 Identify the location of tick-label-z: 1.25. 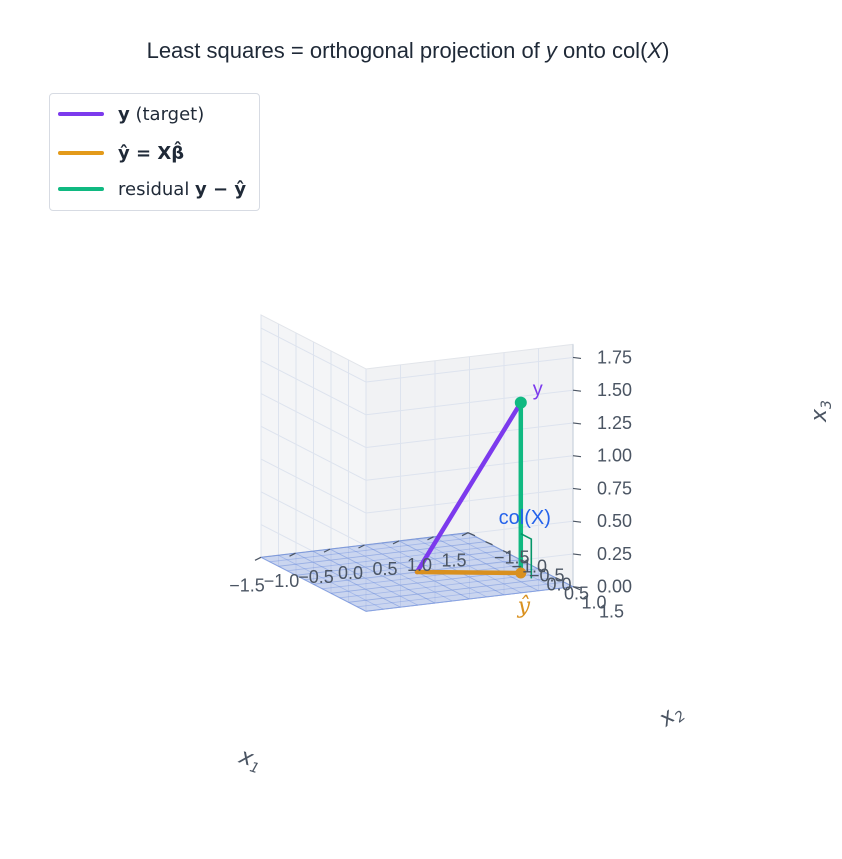
(614, 423).